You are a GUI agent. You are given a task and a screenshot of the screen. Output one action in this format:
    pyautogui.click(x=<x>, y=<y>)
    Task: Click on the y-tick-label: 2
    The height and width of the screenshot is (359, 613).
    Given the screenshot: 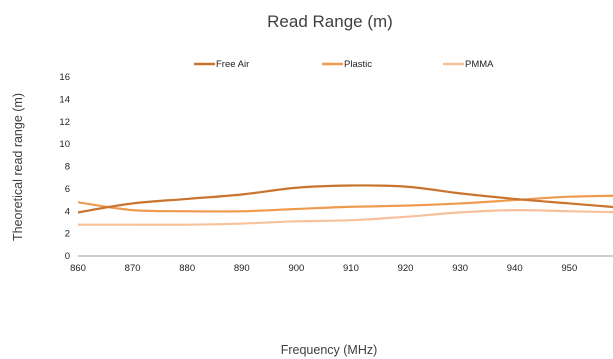 What is the action you would take?
    pyautogui.click(x=67, y=234)
    